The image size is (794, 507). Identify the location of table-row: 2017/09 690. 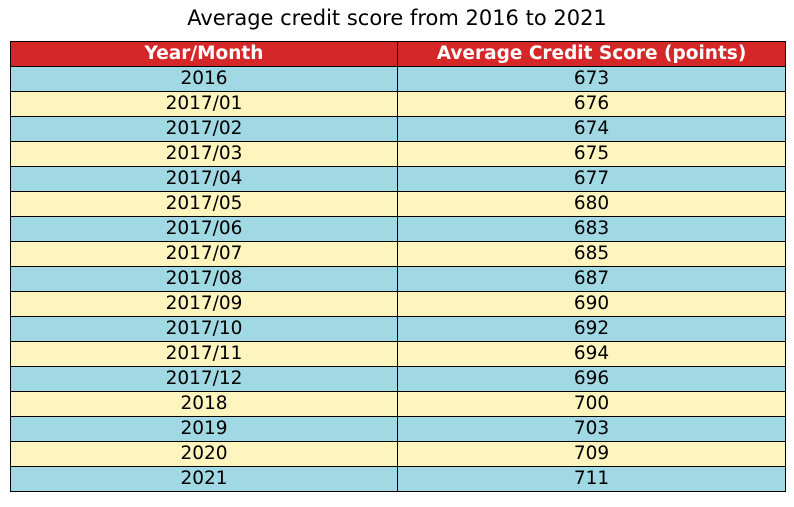
(398, 304).